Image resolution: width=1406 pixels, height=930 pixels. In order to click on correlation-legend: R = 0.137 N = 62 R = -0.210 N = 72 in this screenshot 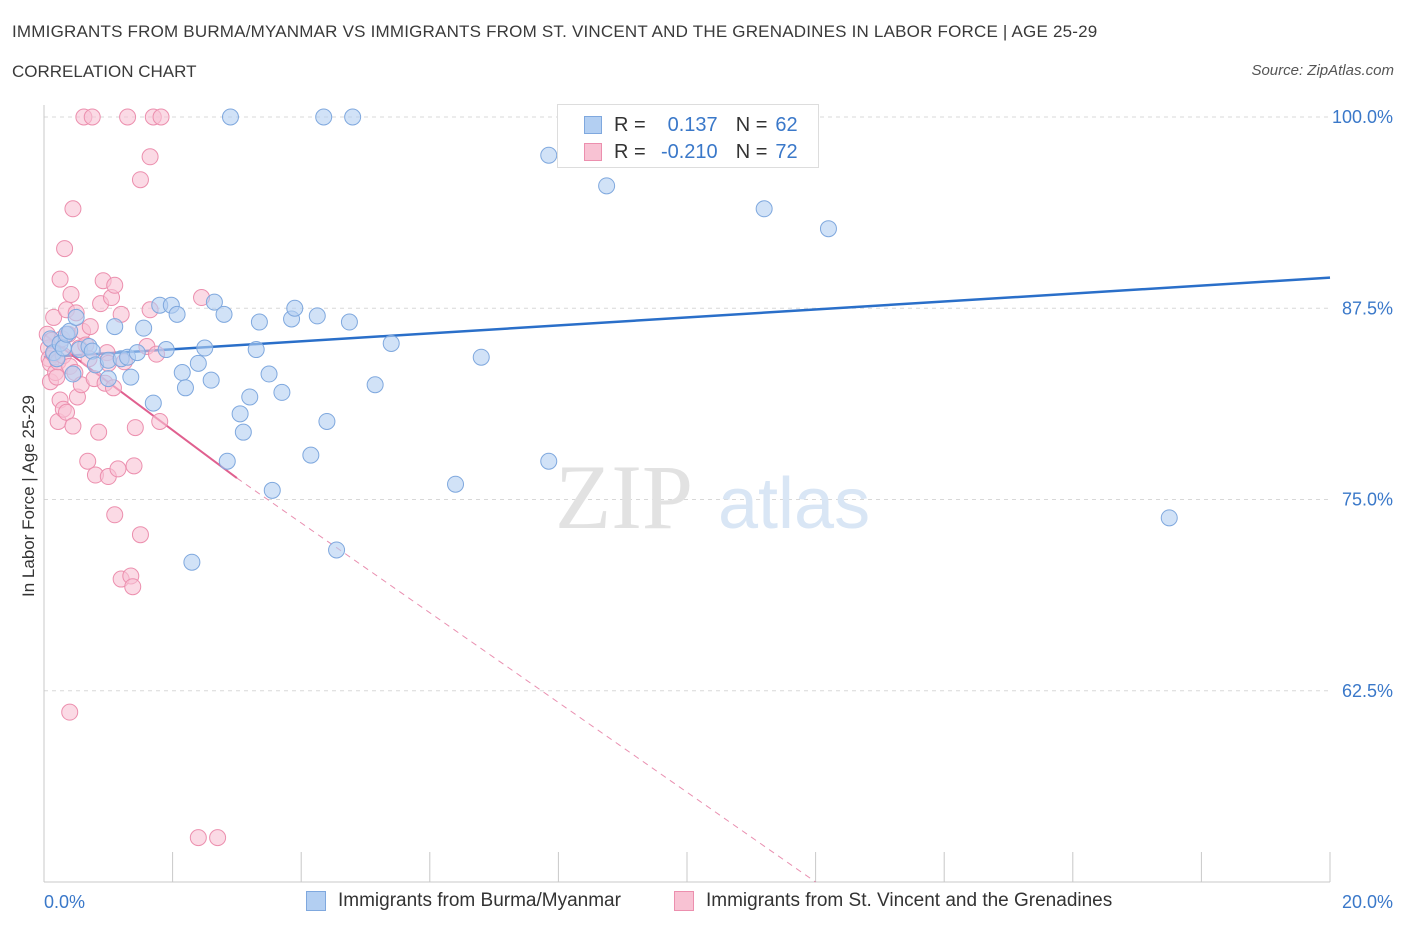, I will do `click(688, 136)`.